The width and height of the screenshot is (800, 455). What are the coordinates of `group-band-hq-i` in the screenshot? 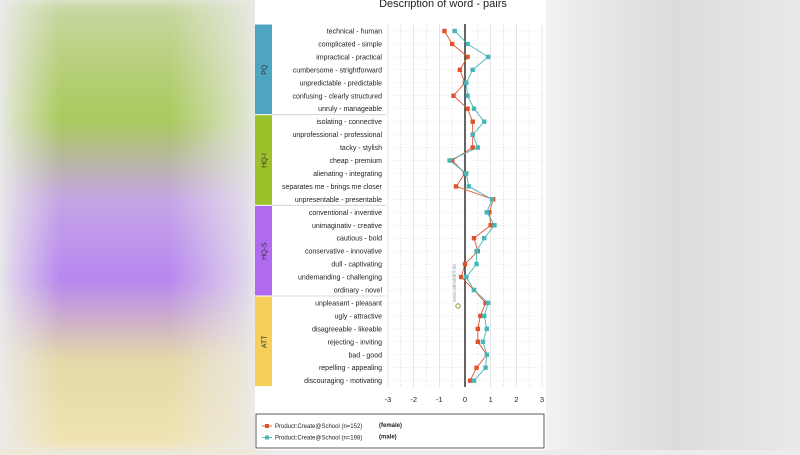 It's located at (263, 160).